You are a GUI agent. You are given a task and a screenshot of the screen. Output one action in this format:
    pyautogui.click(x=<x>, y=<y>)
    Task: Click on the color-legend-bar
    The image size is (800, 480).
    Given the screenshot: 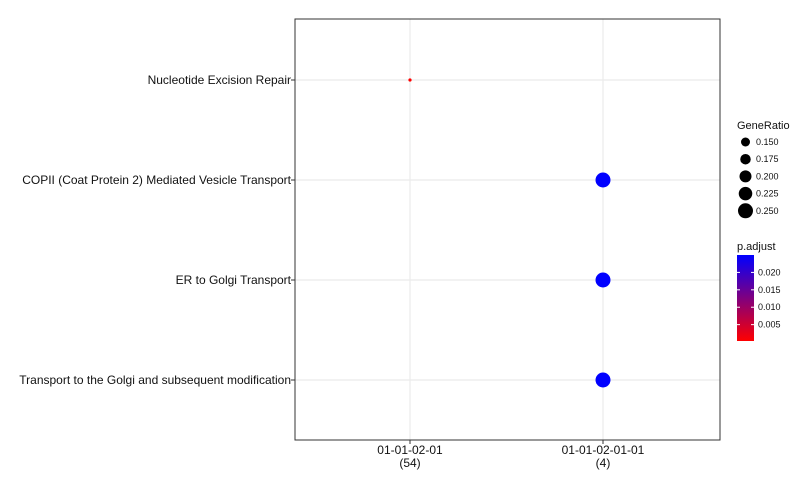 What is the action you would take?
    pyautogui.click(x=745, y=298)
    